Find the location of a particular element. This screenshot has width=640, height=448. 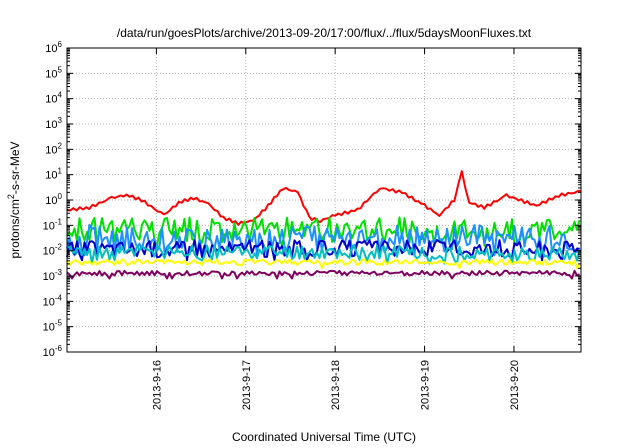

y-tick-label: 10⁻² is located at coordinates (53, 250).